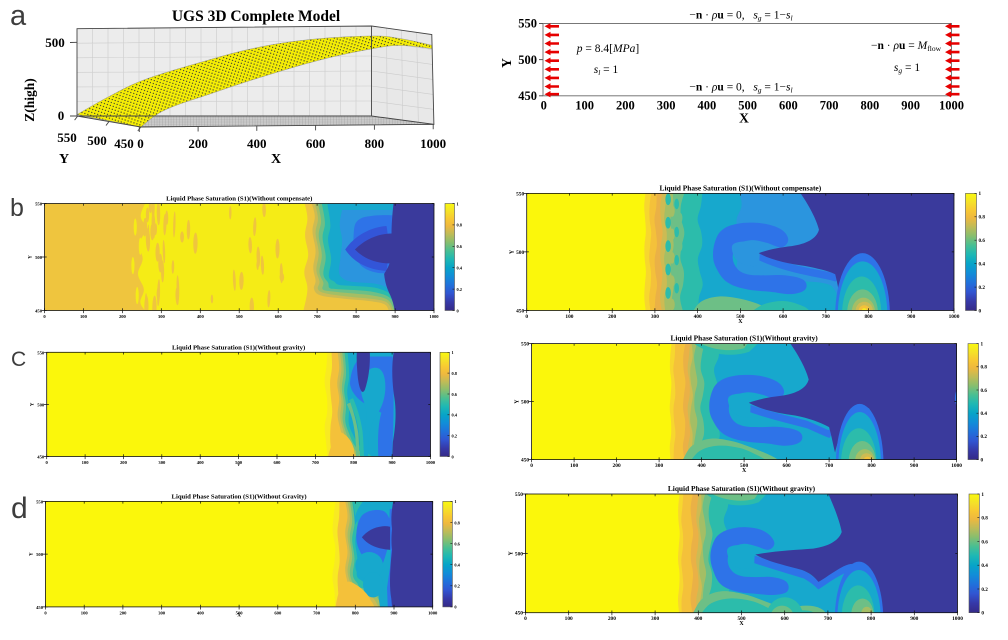 The width and height of the screenshot is (1008, 640). Describe the element at coordinates (607, 49) in the screenshot. I see `svg-text: p = 8.4[MPa]` at that location.